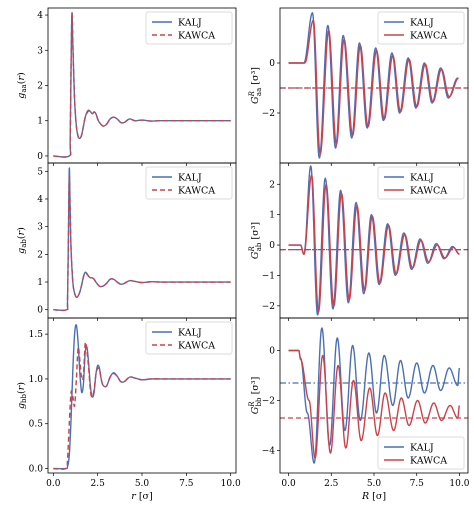  What do you see at coordinates (255, 85) in the screenshot?
I see `y-axis-label: GRaa [σ³]` at bounding box center [255, 85].